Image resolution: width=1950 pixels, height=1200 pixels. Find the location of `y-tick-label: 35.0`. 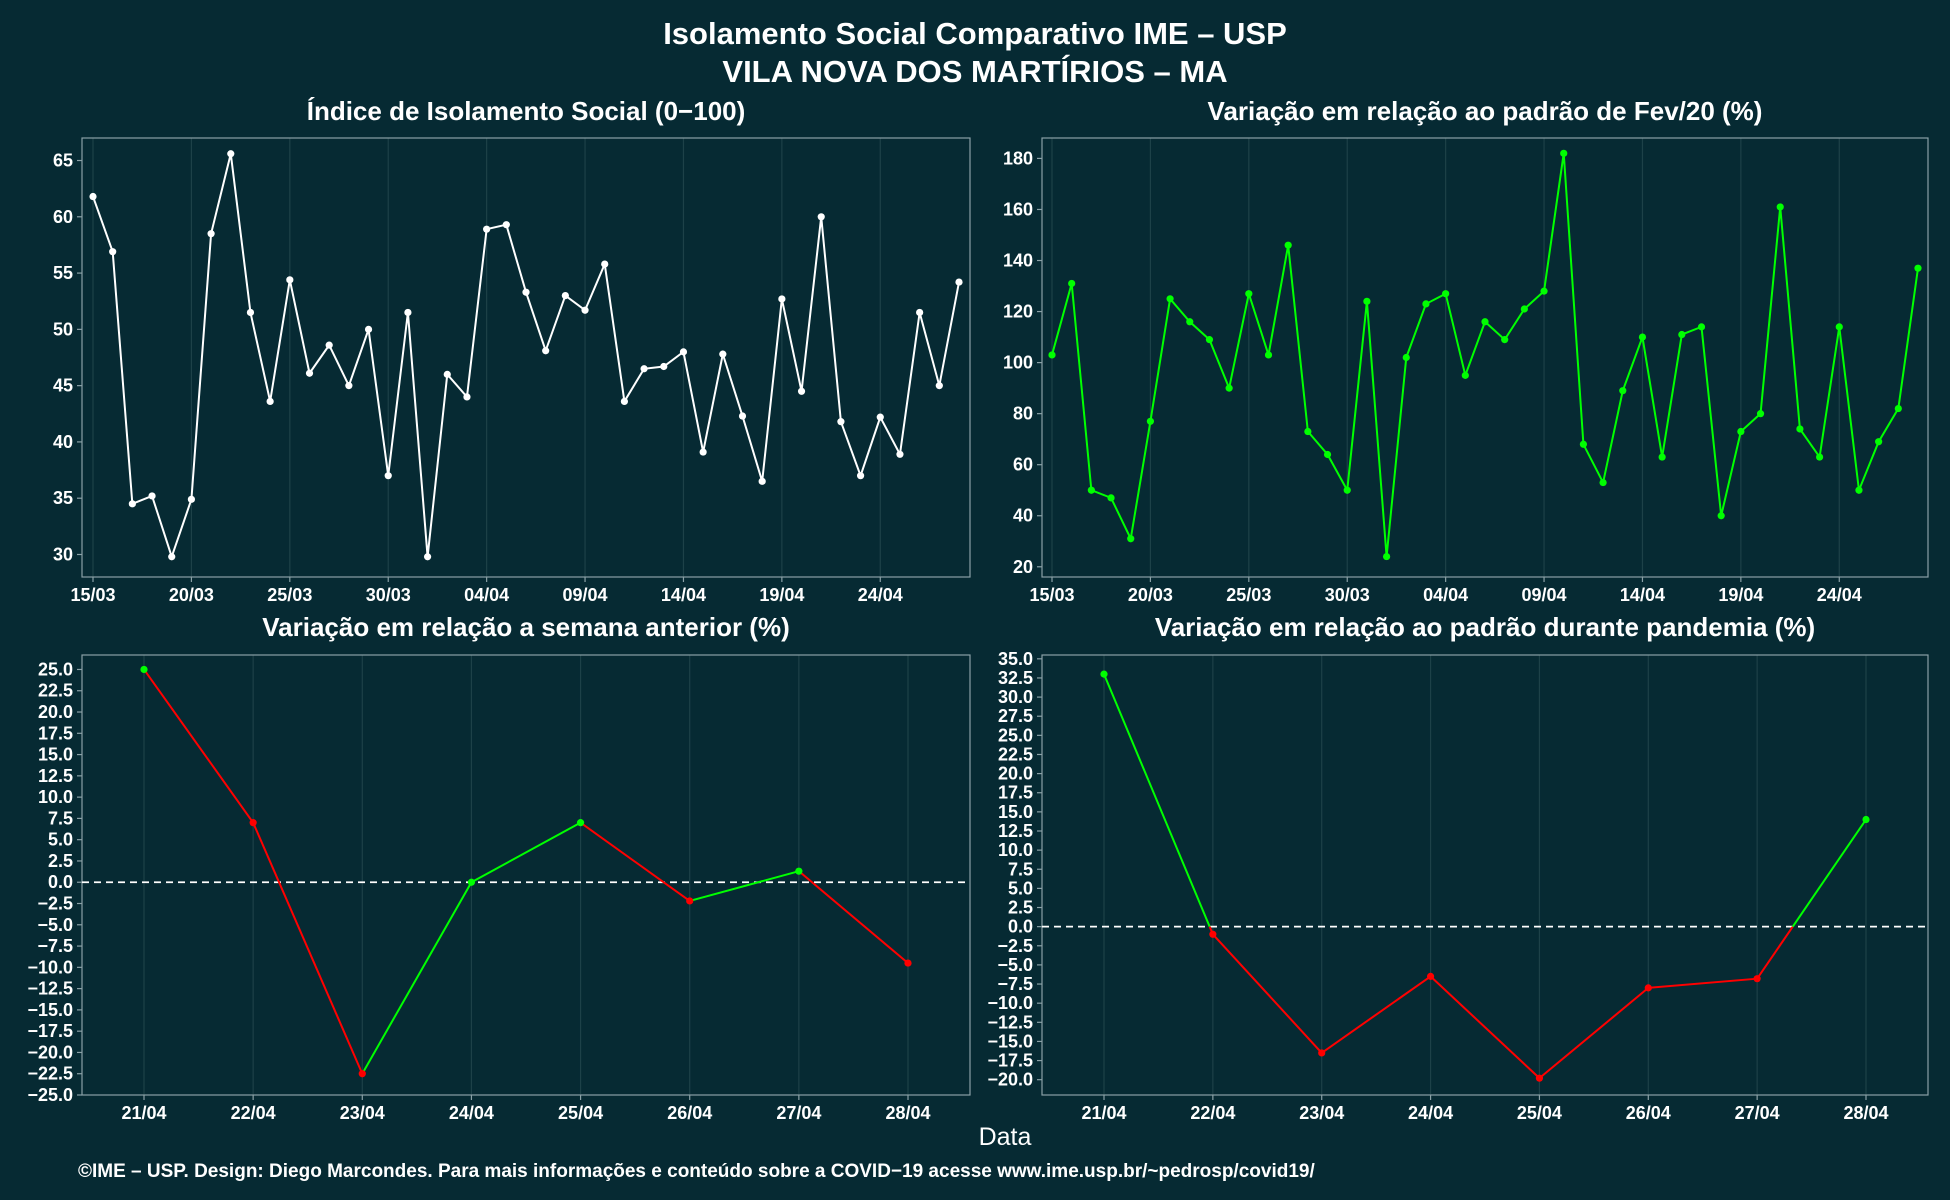

y-tick-label: 35.0 is located at coordinates (1015, 659).